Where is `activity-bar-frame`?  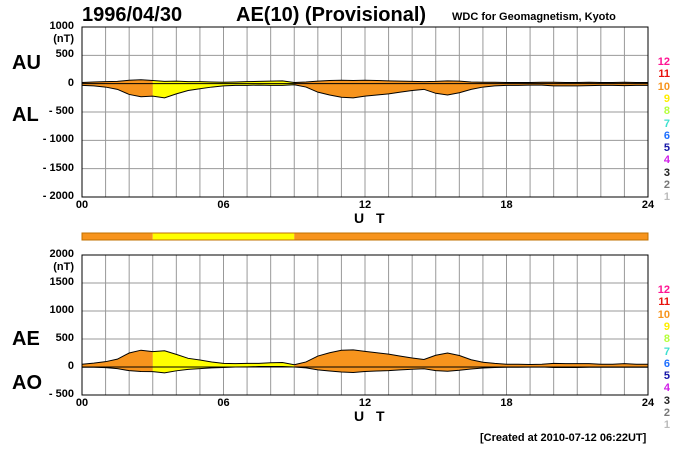 activity-bar-frame is located at coordinates (365, 236).